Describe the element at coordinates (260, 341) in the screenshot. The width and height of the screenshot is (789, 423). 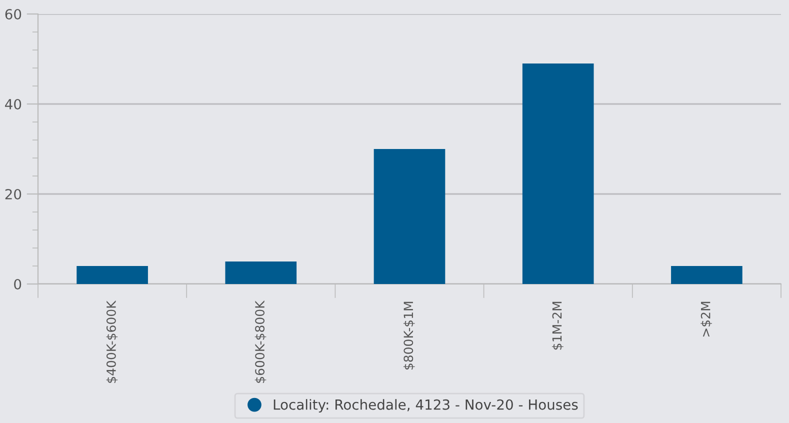
I see `x-tick-label: $600K-$800K` at that location.